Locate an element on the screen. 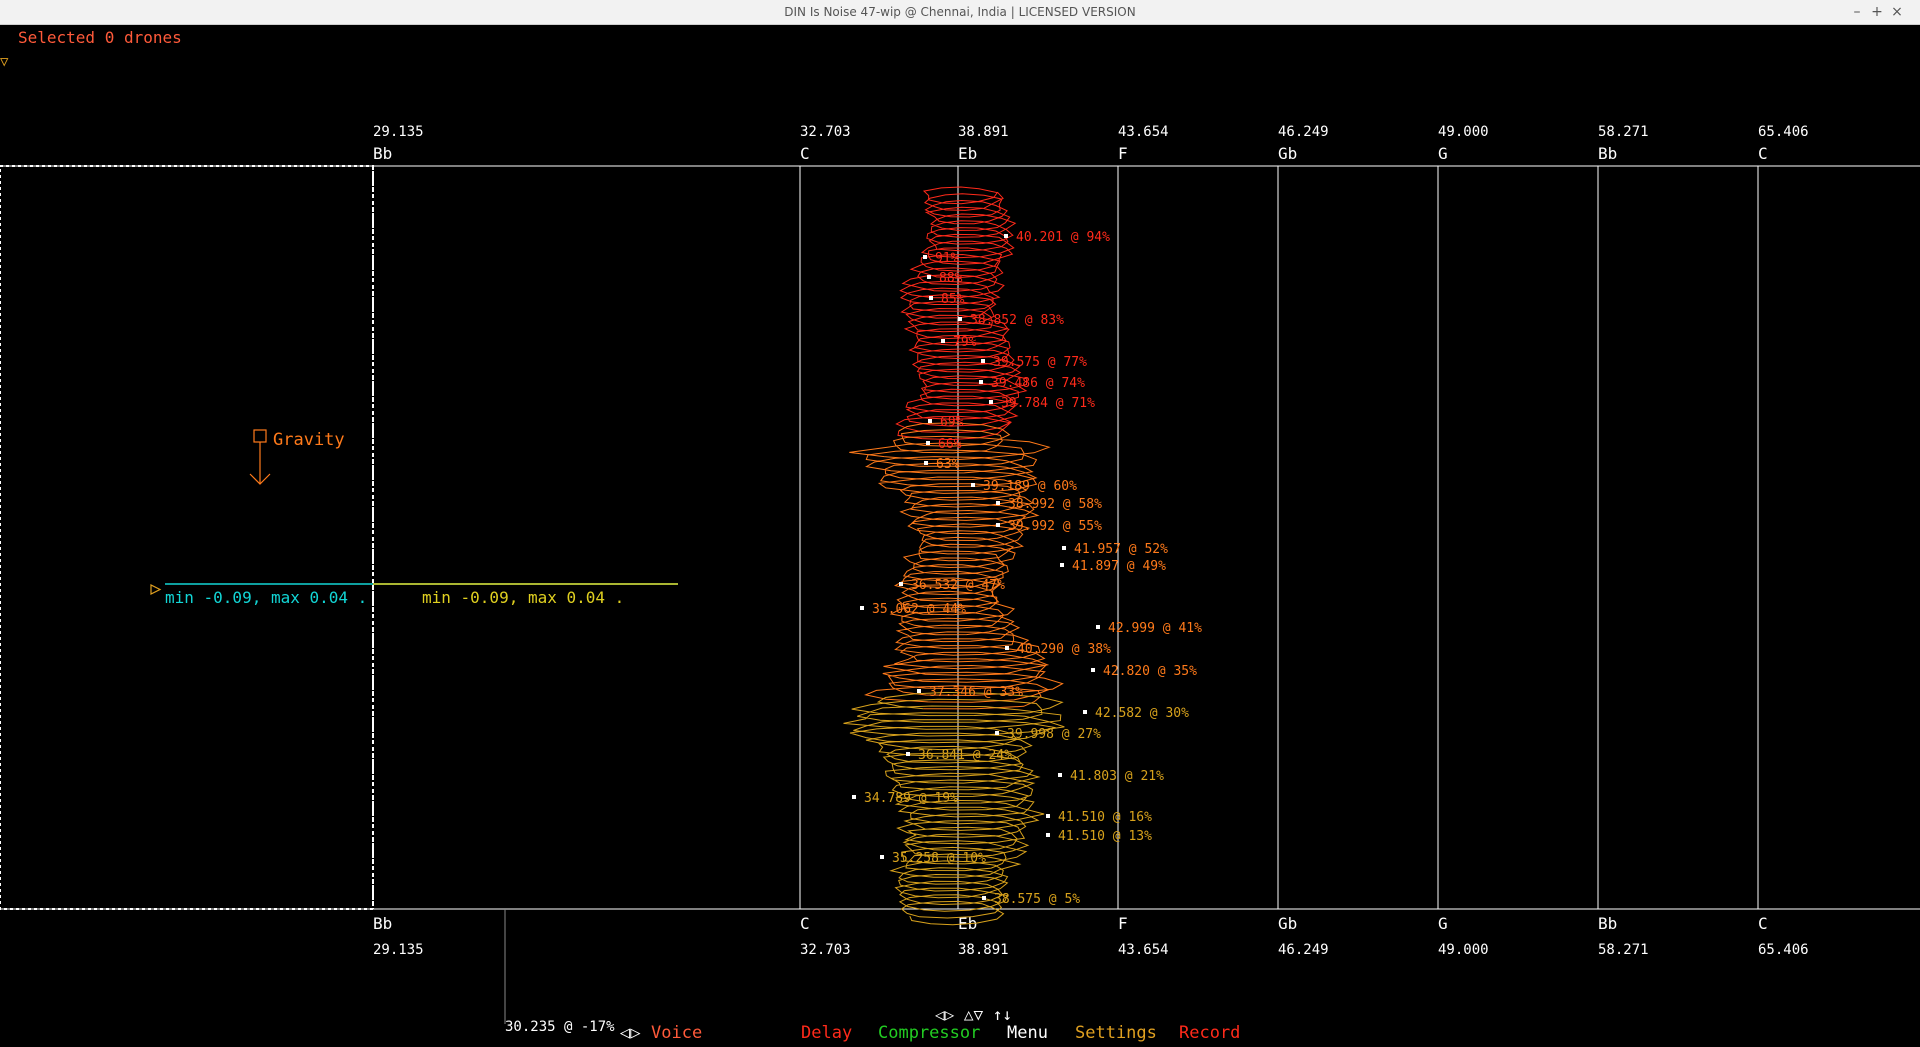  maximize-button: + is located at coordinates (1877, 12).